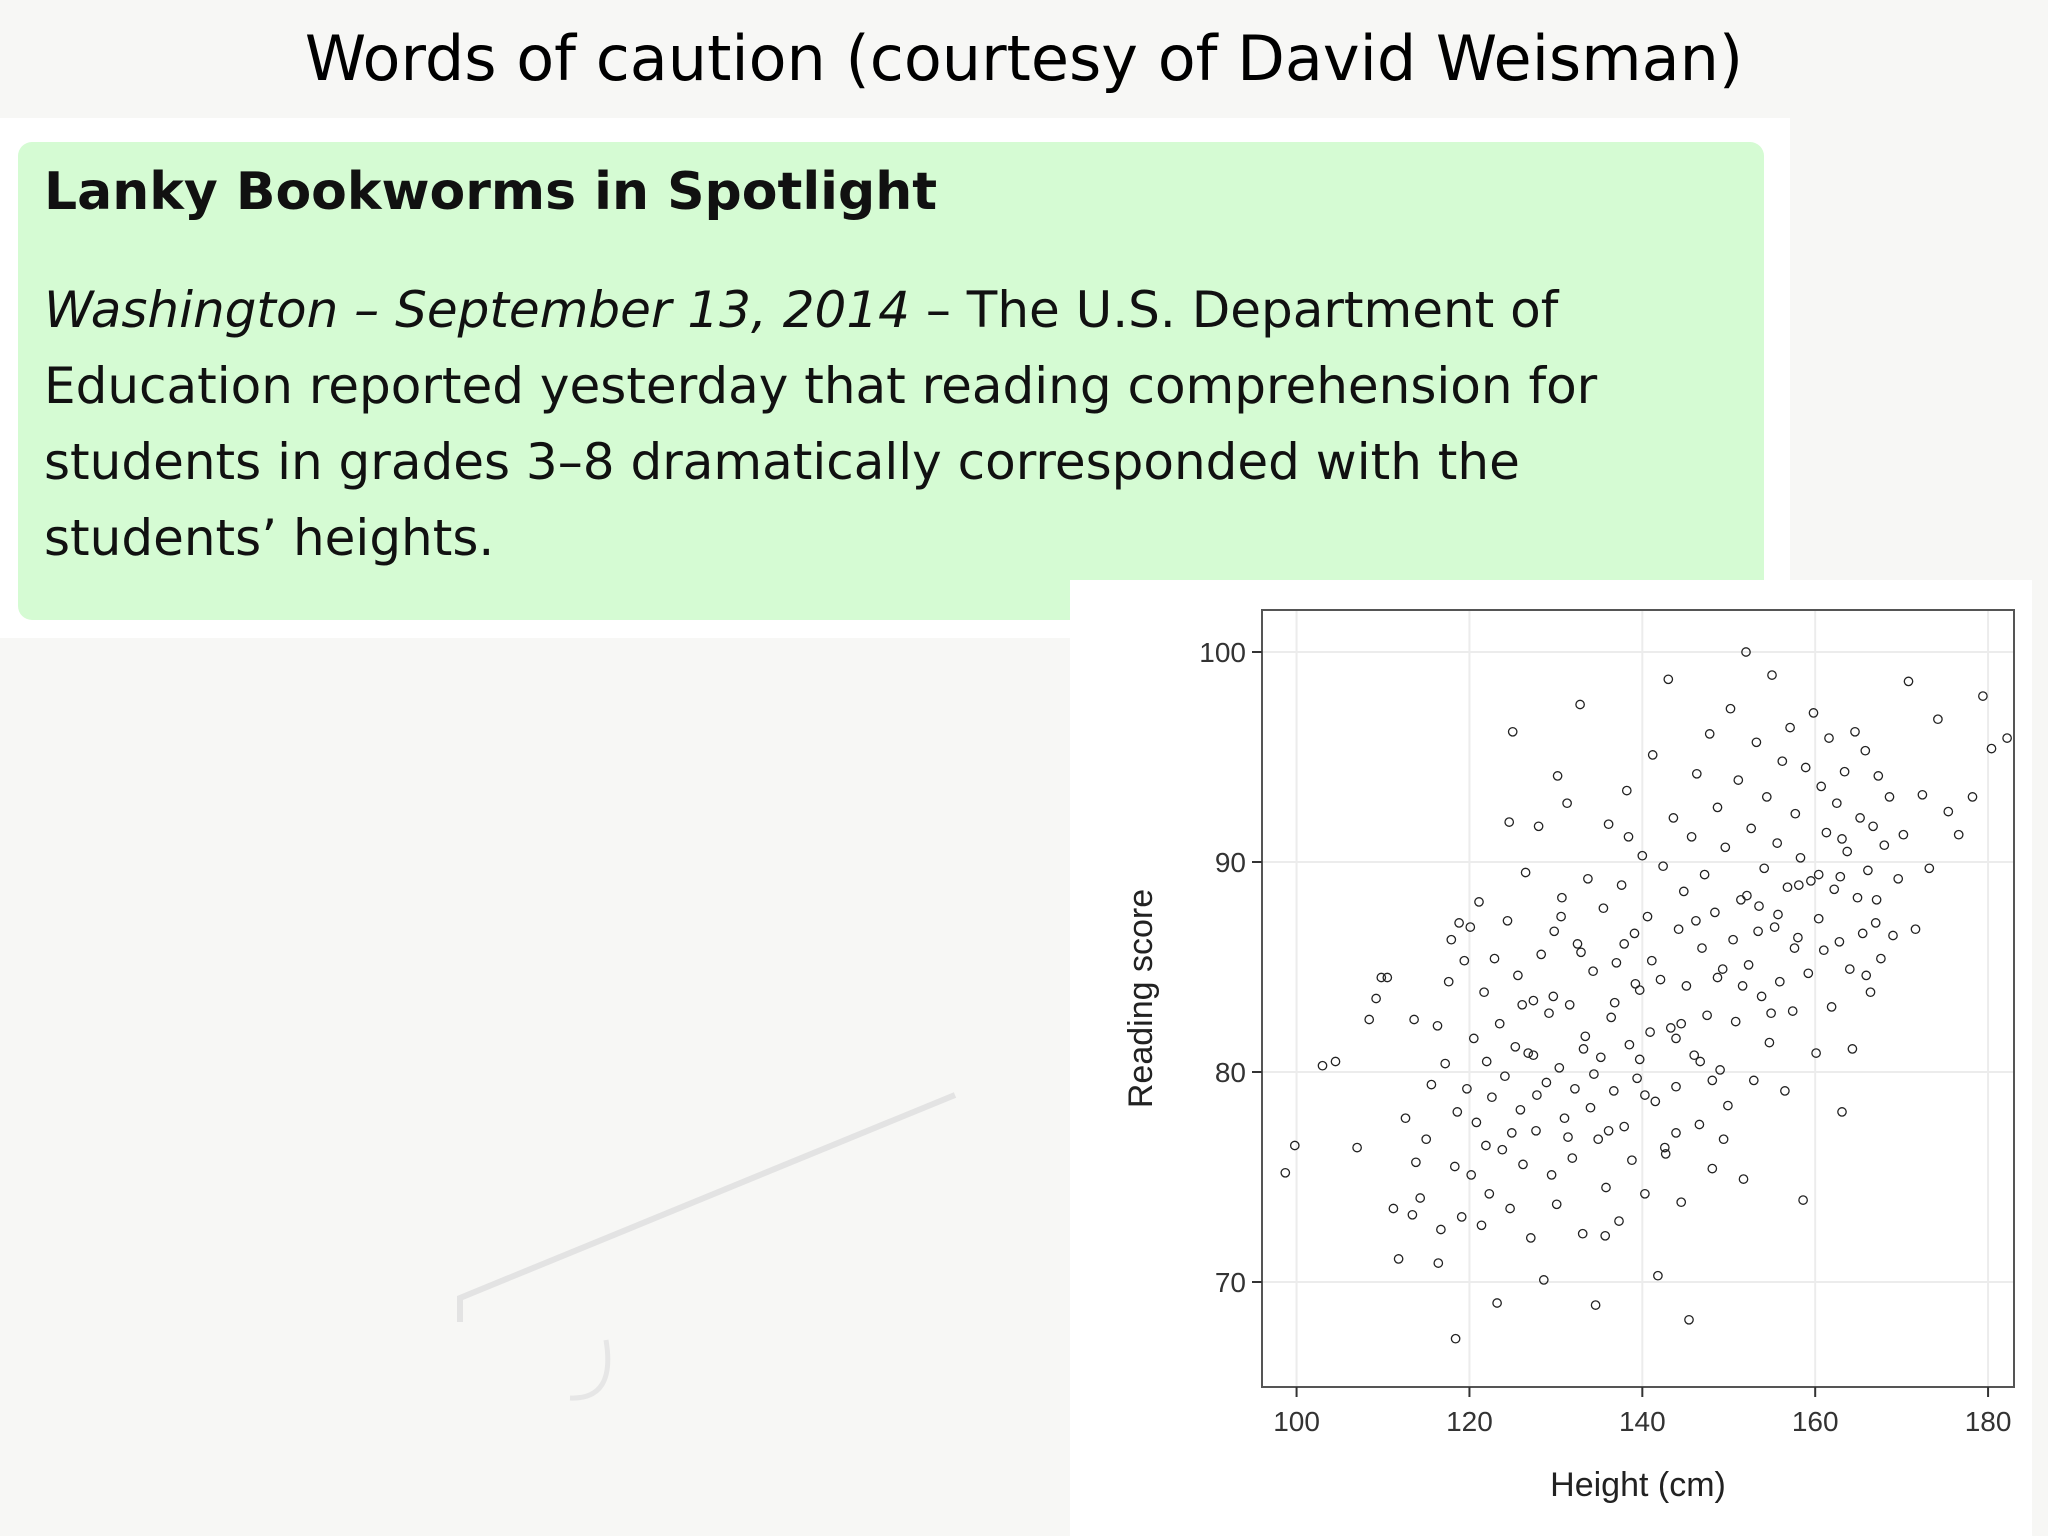 The height and width of the screenshot is (1536, 2048). I want to click on y-tick-label: 80, so click(1230, 1072).